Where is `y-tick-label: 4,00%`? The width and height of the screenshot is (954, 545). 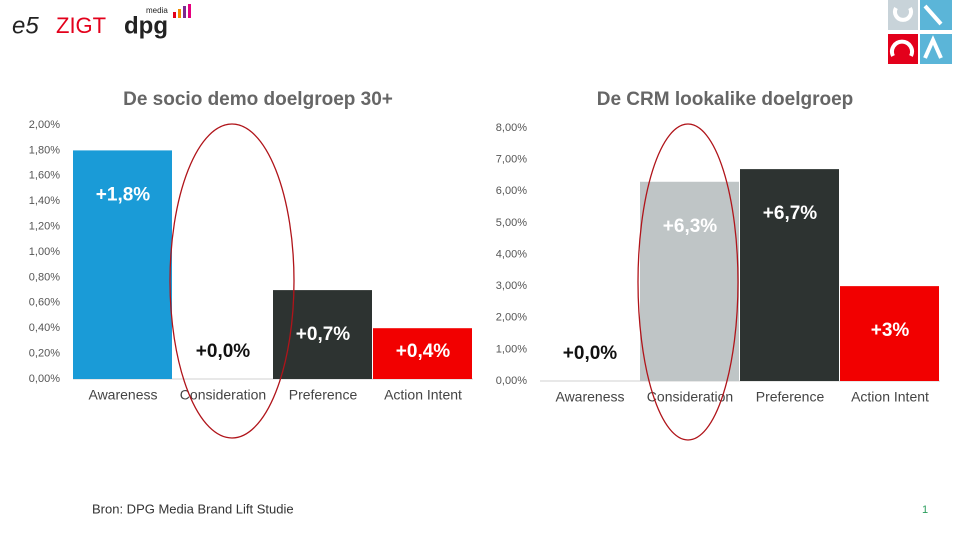
y-tick-label: 4,00% is located at coordinates (511, 254).